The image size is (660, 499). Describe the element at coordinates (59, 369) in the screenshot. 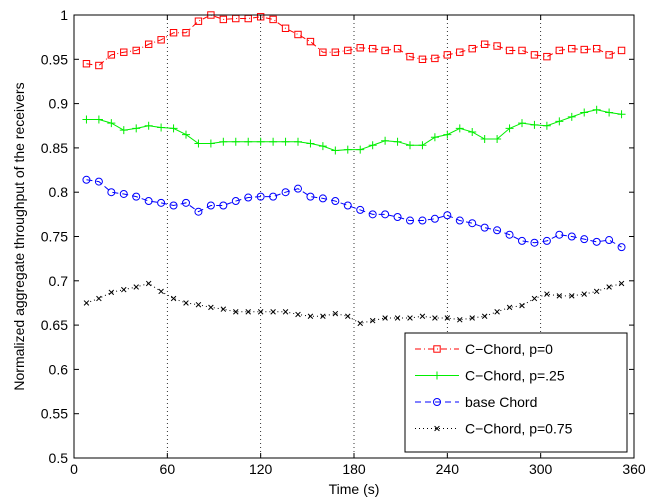

I see `y-tick-label: 0.6` at that location.